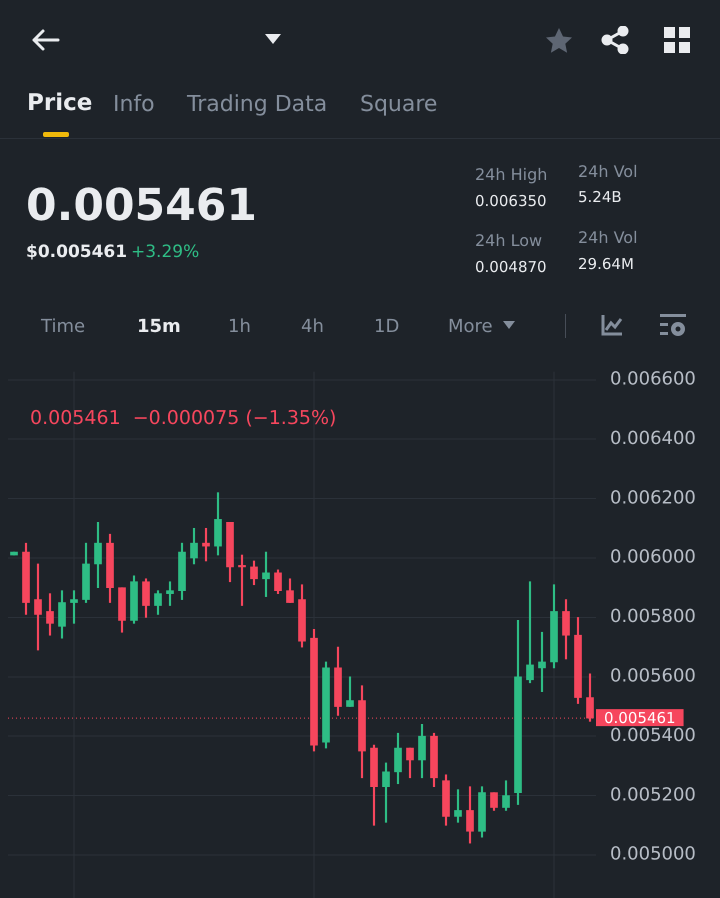 This screenshot has height=898, width=720. What do you see at coordinates (59, 104) in the screenshot?
I see `text: Price` at bounding box center [59, 104].